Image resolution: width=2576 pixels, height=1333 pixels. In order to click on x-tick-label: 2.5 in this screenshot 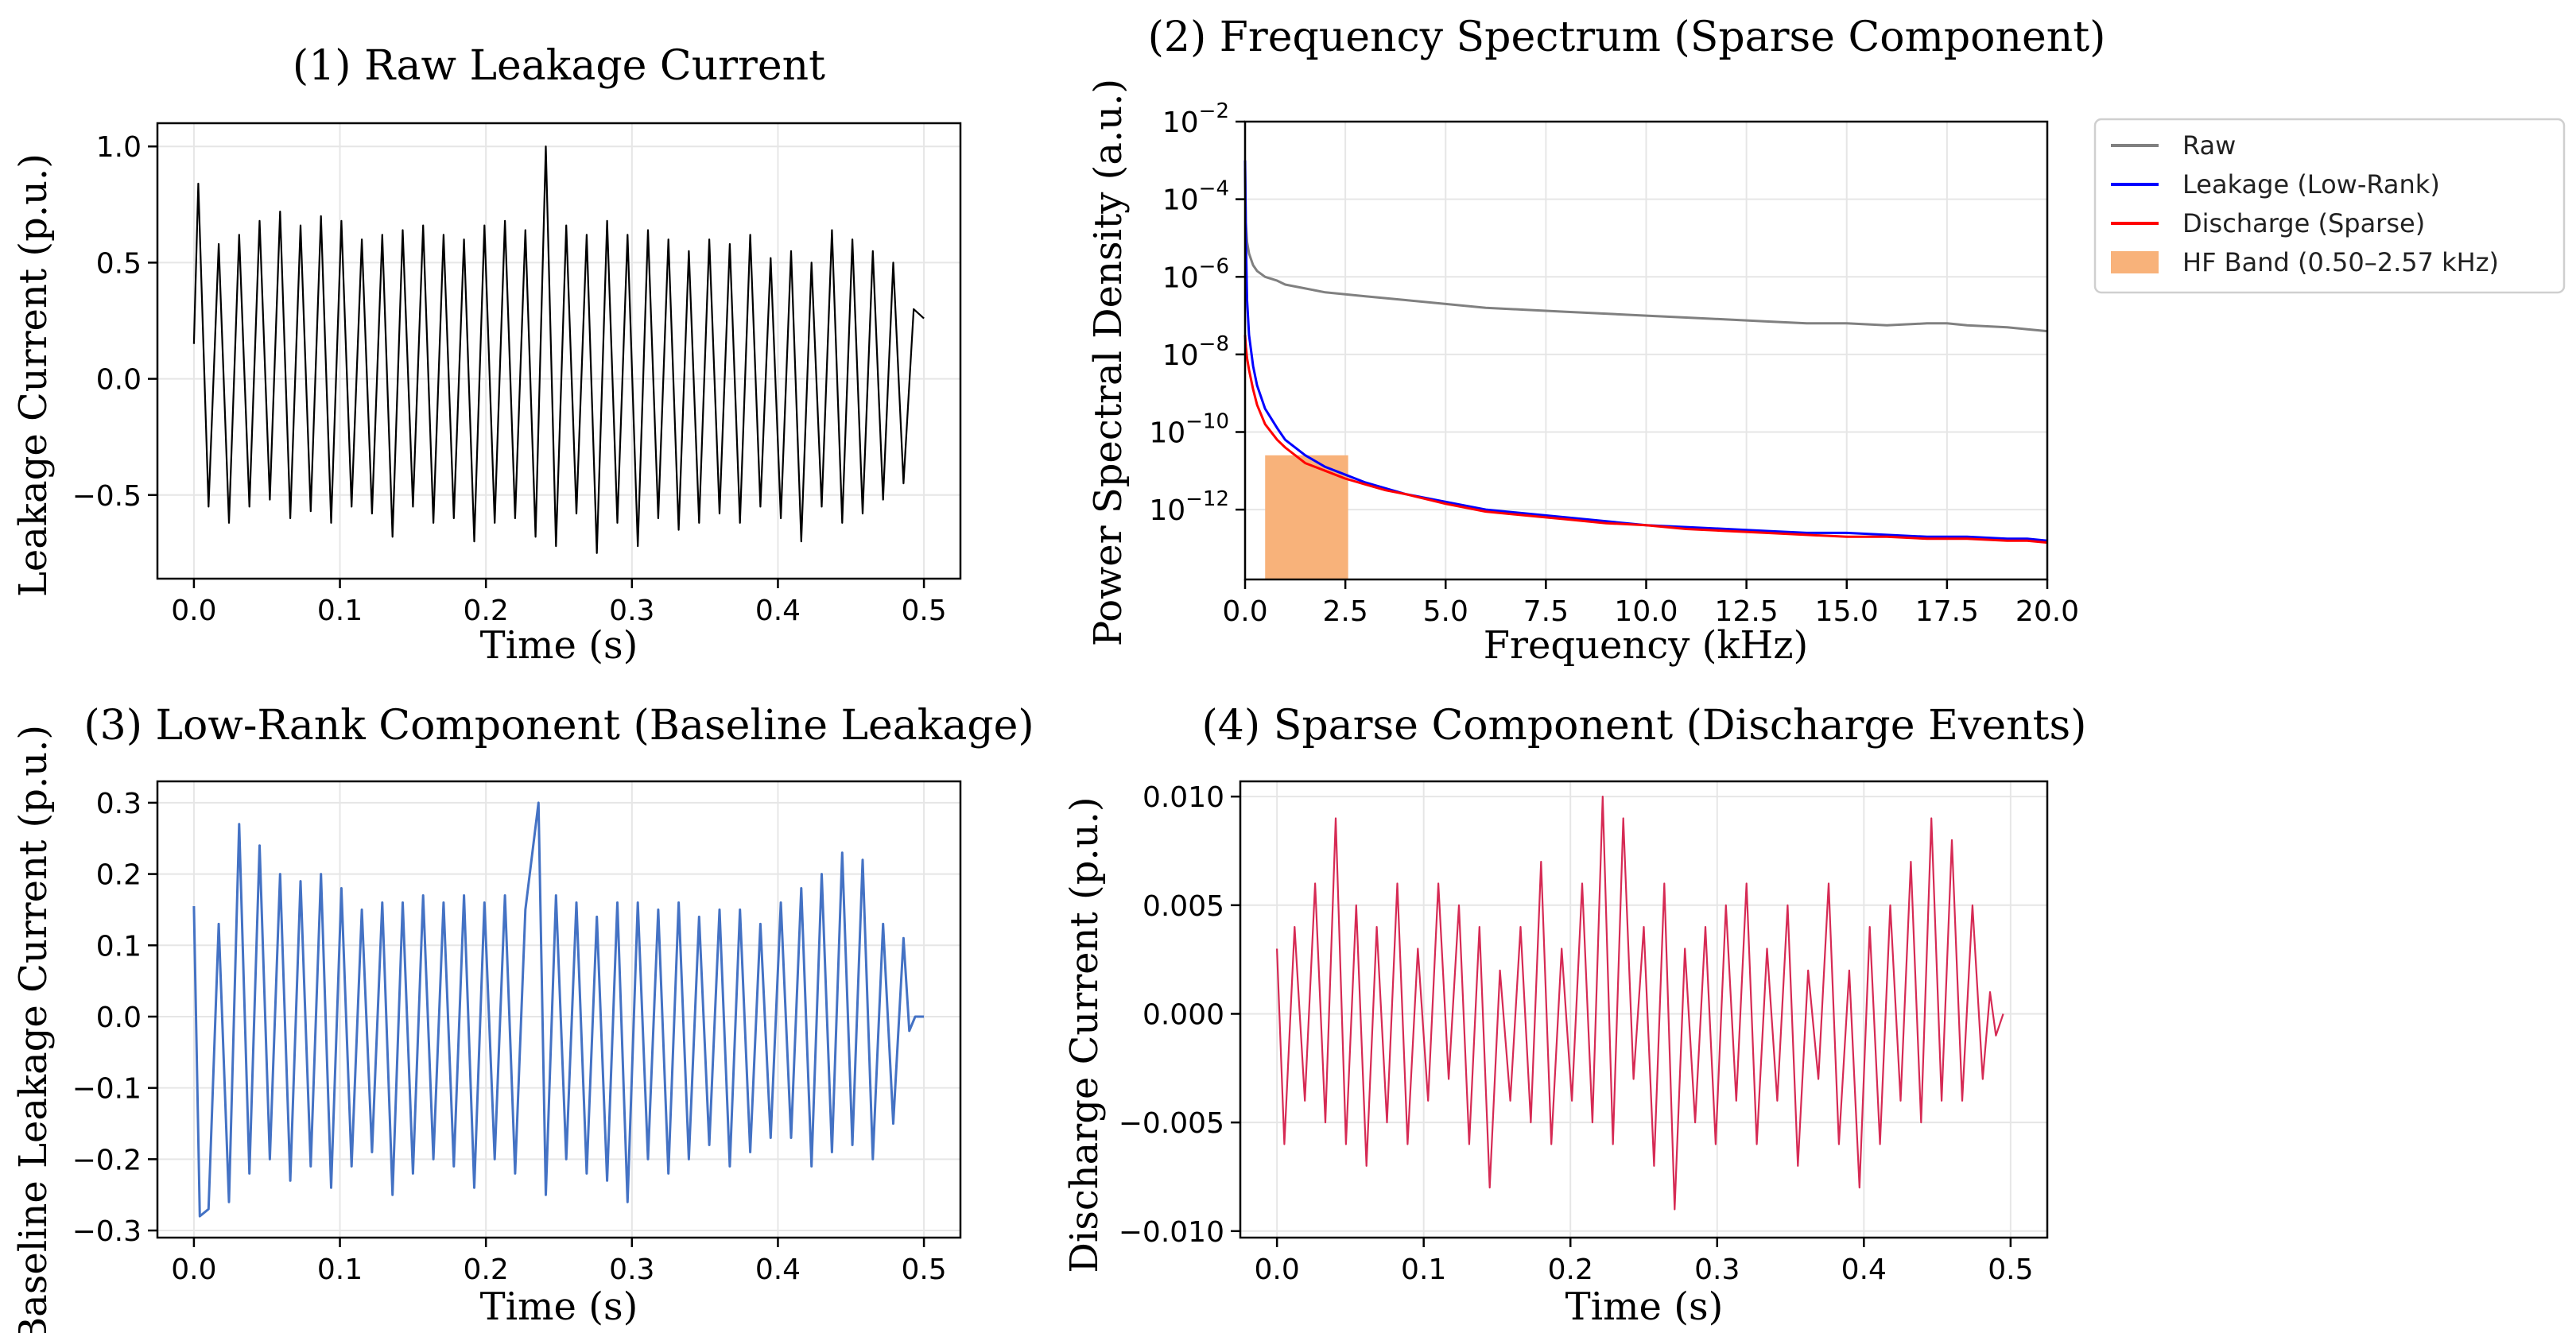, I will do `click(1345, 611)`.